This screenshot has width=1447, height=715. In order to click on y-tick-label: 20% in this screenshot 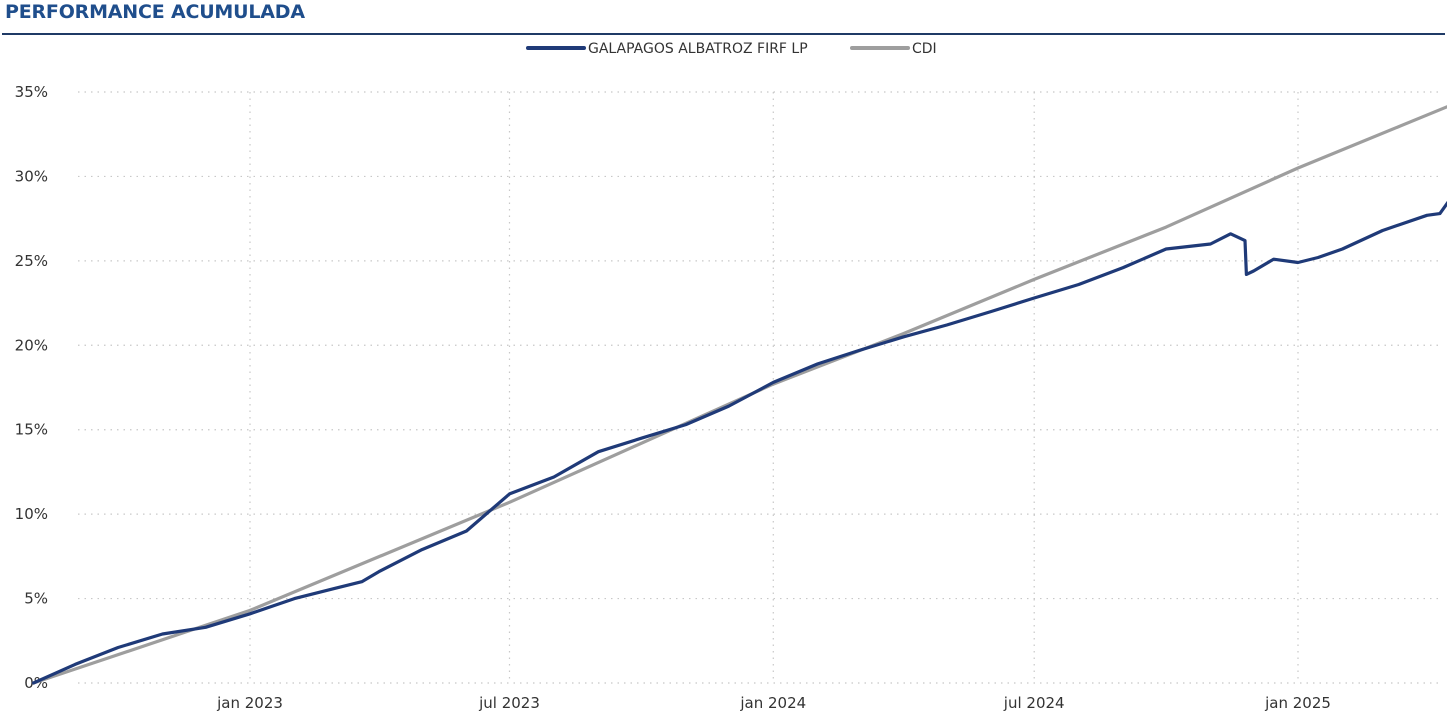, I will do `click(31, 345)`.